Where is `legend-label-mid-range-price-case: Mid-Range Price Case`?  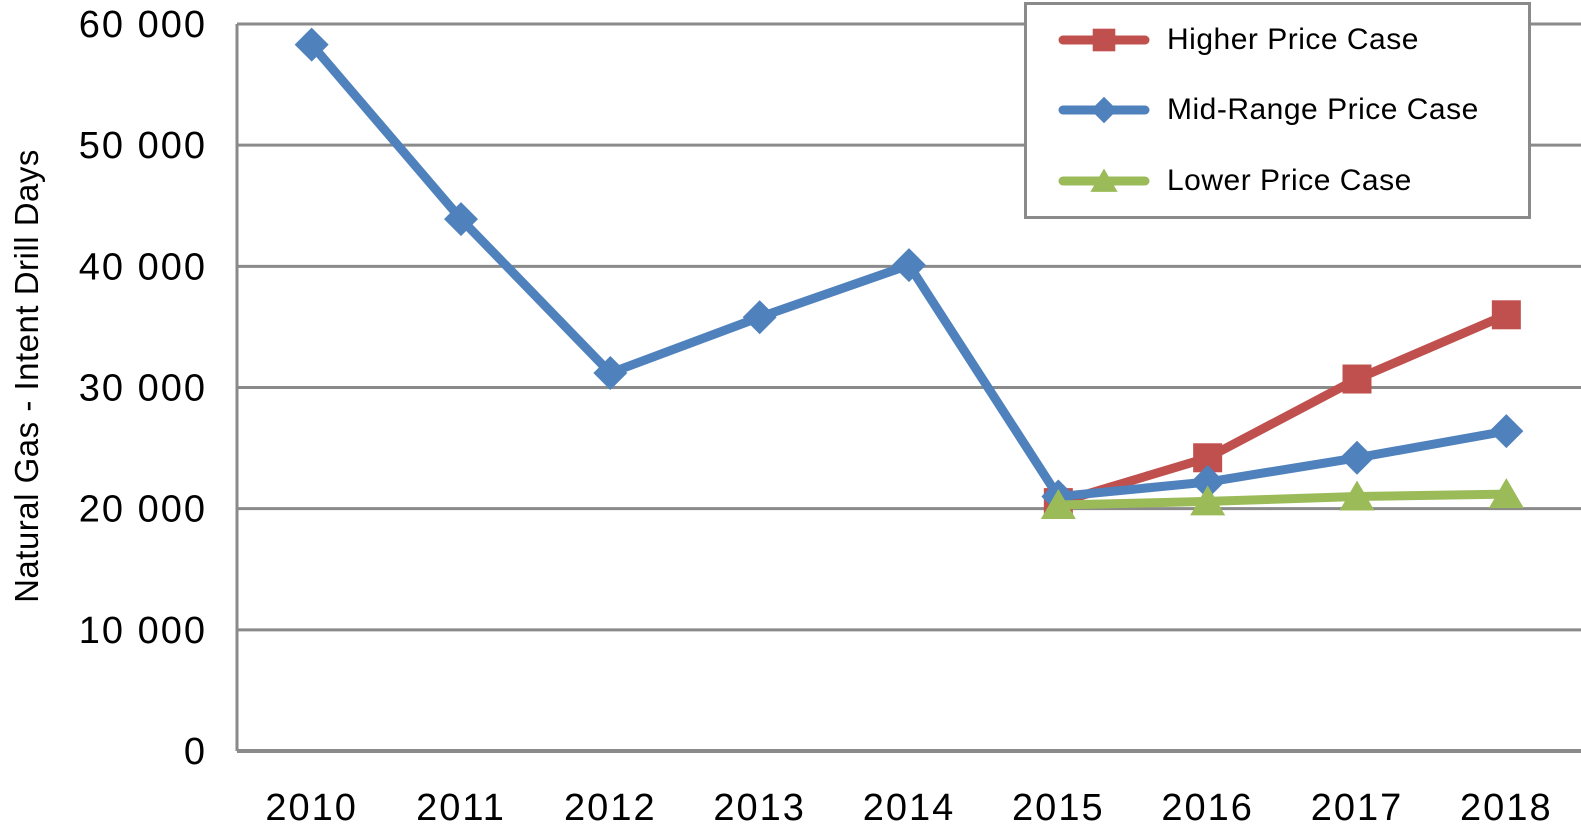
legend-label-mid-range-price-case: Mid-Range Price Case is located at coordinates (1323, 110).